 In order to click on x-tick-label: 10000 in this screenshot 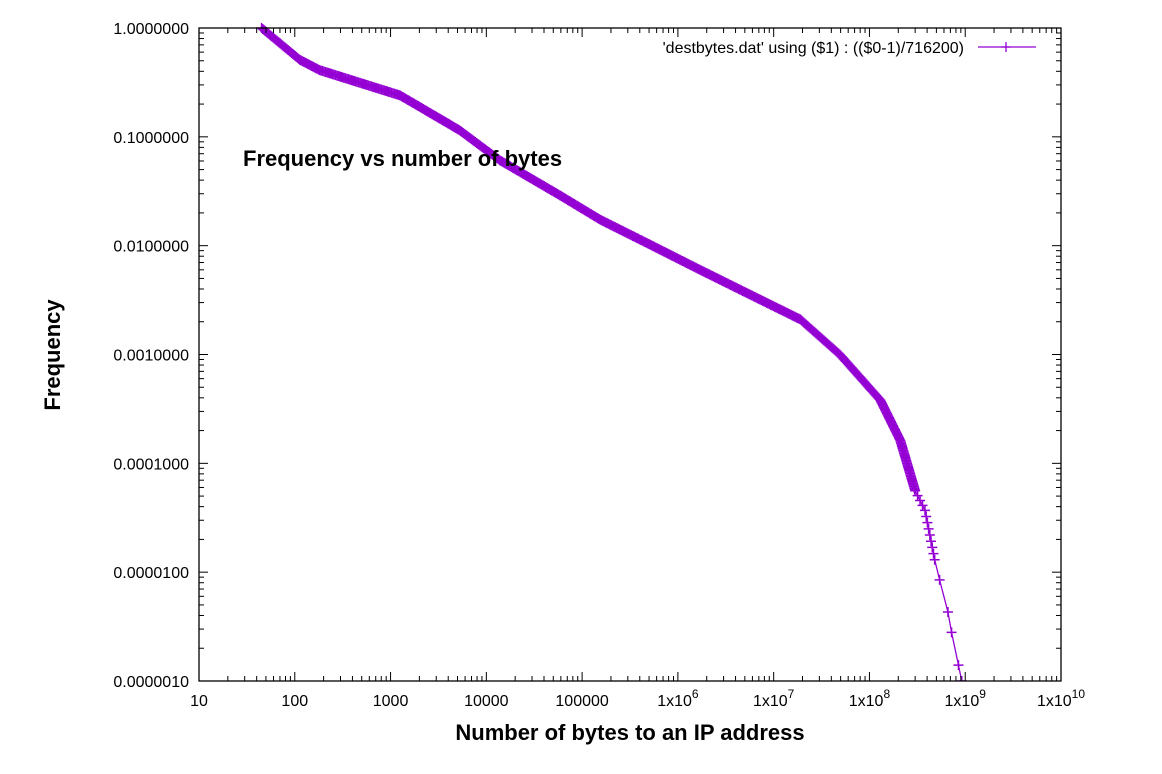, I will do `click(486, 701)`.